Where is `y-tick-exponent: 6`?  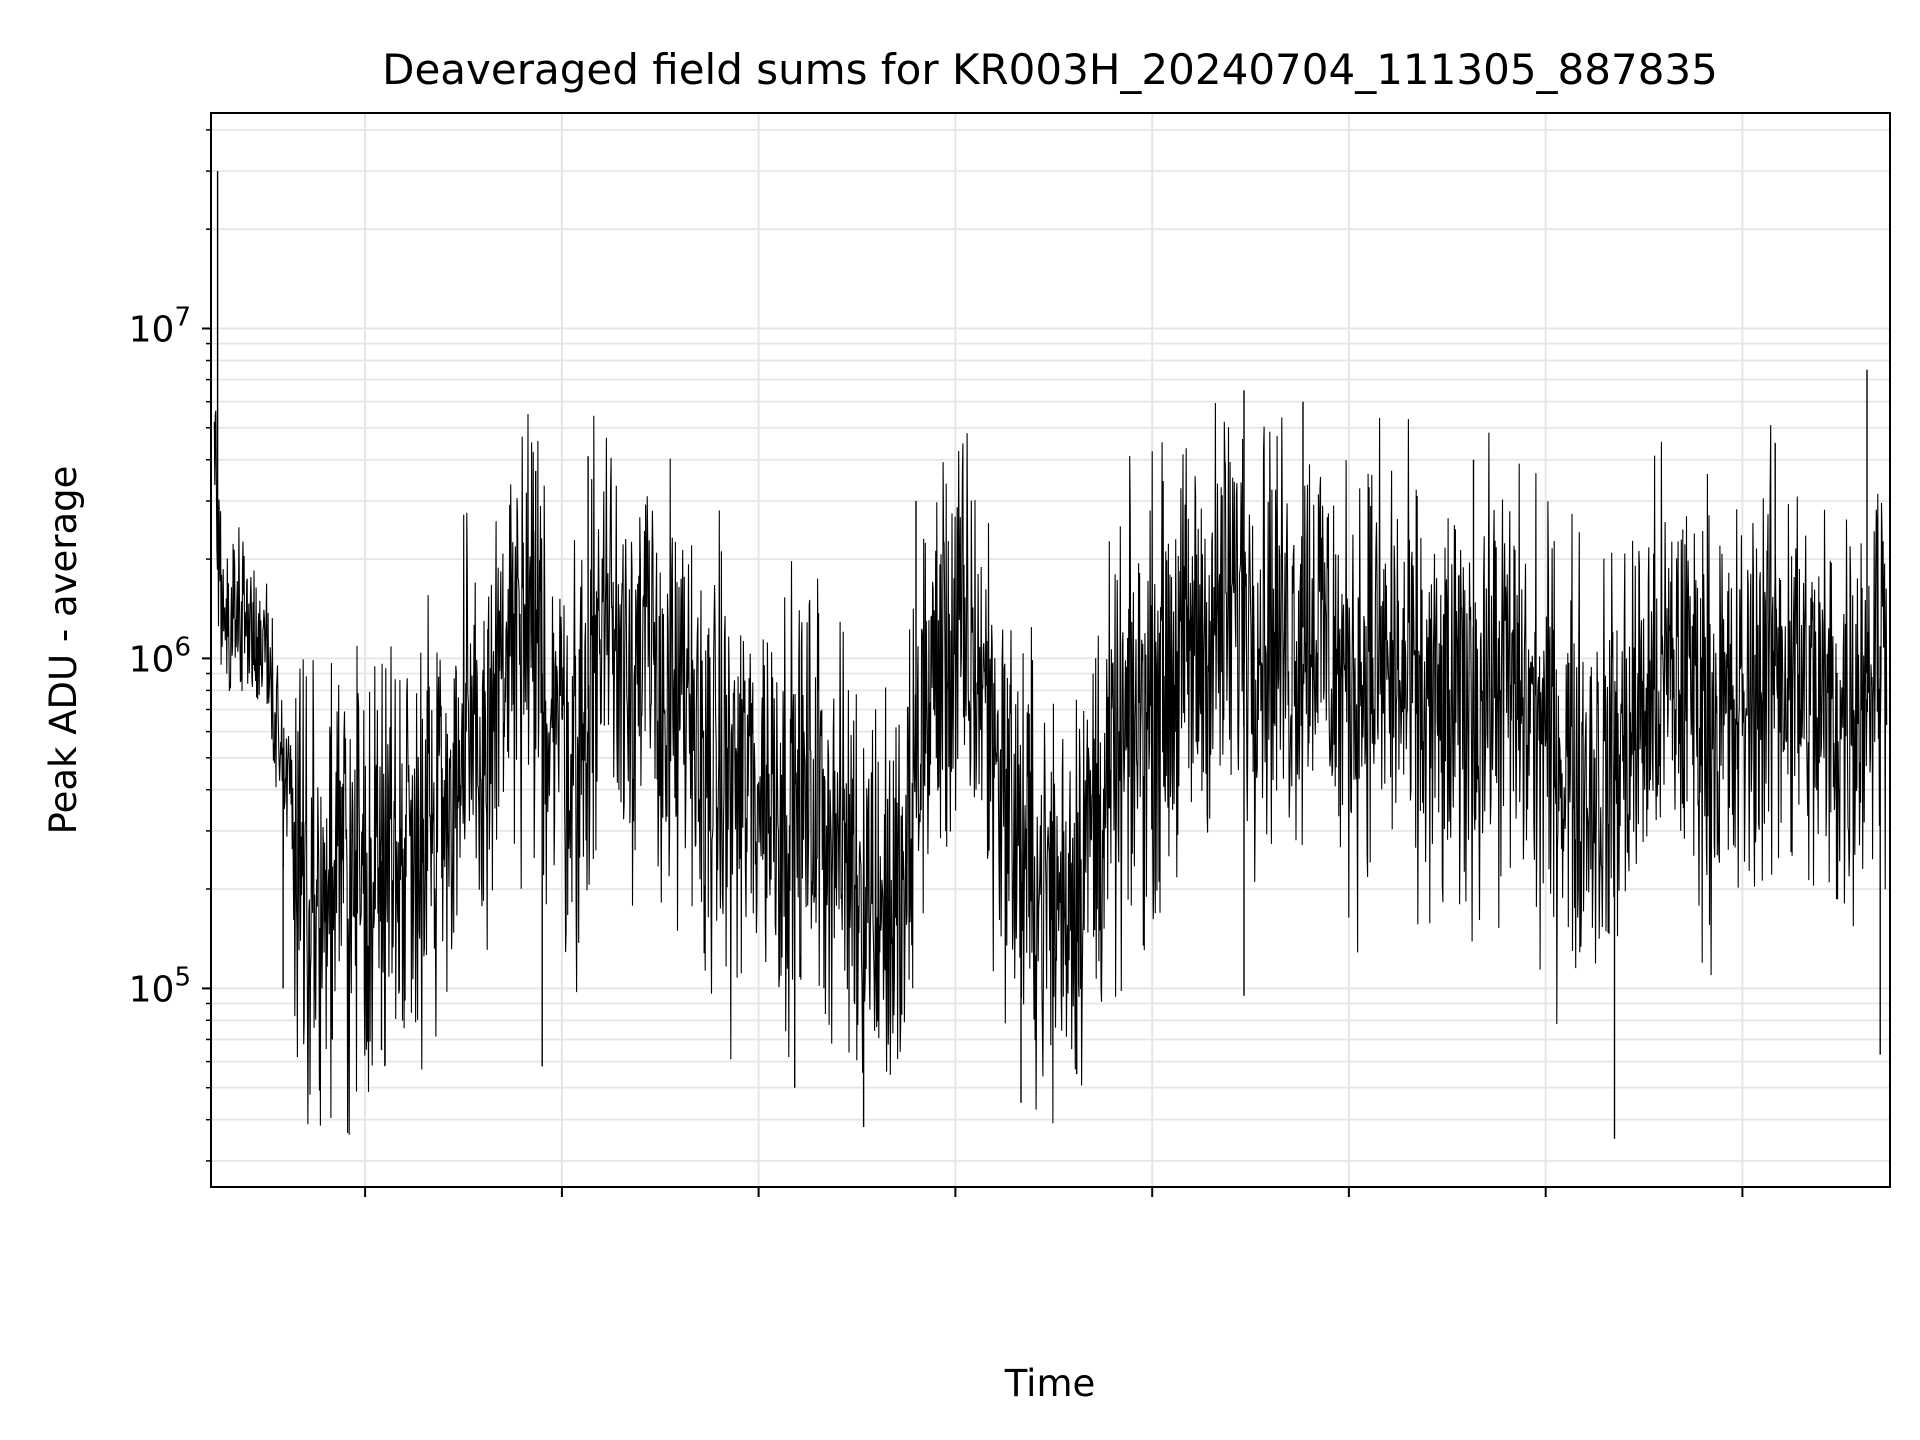 y-tick-exponent: 6 is located at coordinates (182, 647).